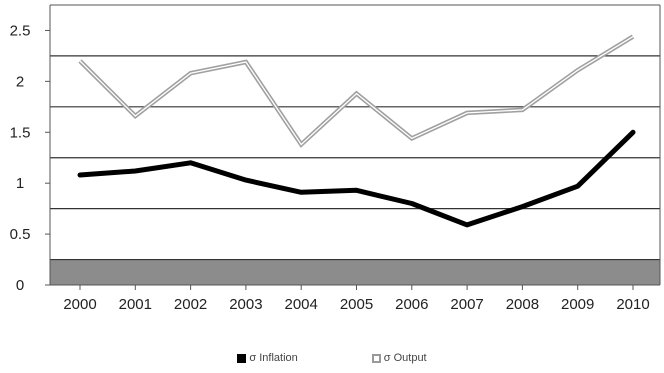 This screenshot has height=373, width=664. What do you see at coordinates (632, 304) in the screenshot?
I see `x-tick-label: 2010` at bounding box center [632, 304].